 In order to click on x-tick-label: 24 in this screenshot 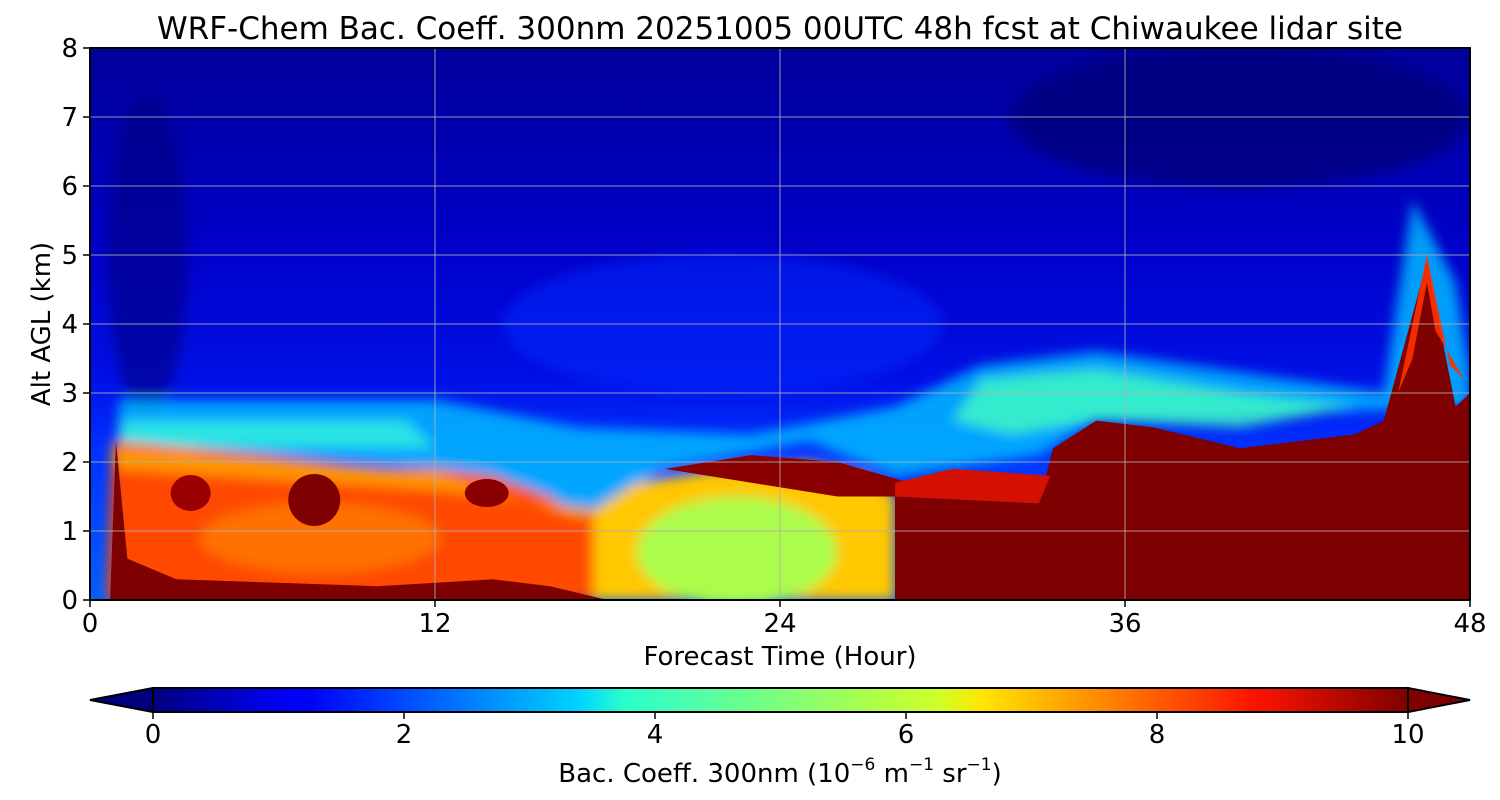, I will do `click(779, 624)`.